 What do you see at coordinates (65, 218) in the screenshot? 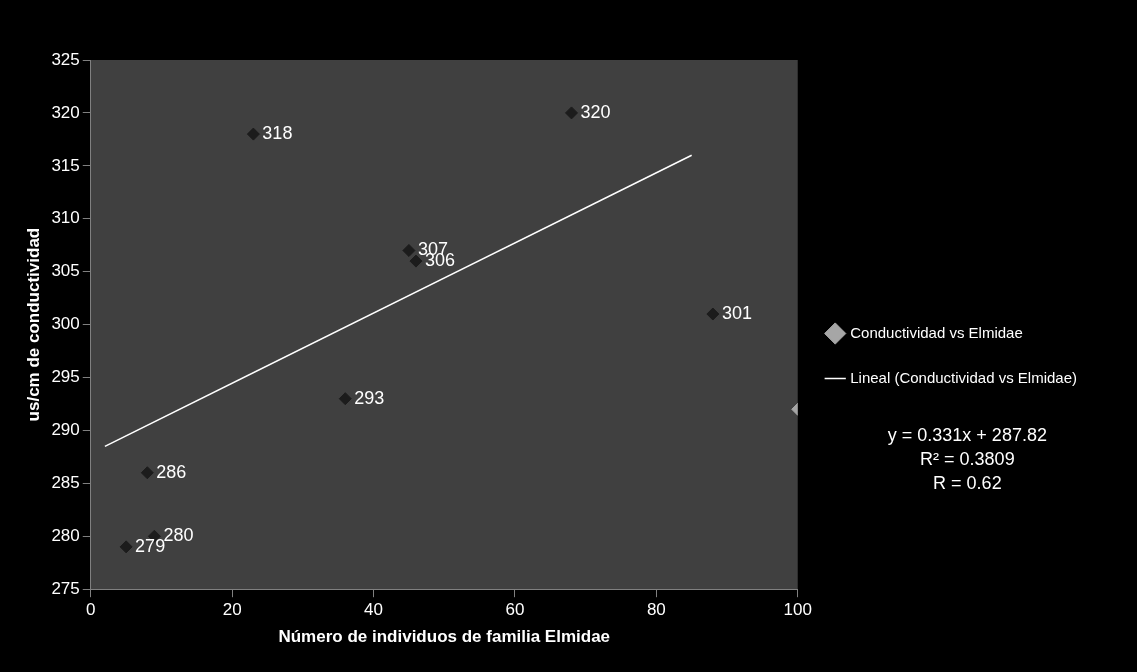
I see `y-tick-label: 310` at bounding box center [65, 218].